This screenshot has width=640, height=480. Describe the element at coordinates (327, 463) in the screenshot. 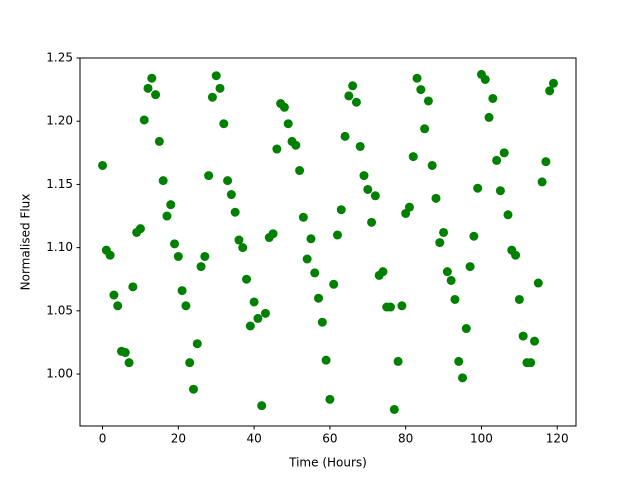

I see `x-axis-label: Time (Hours)` at that location.